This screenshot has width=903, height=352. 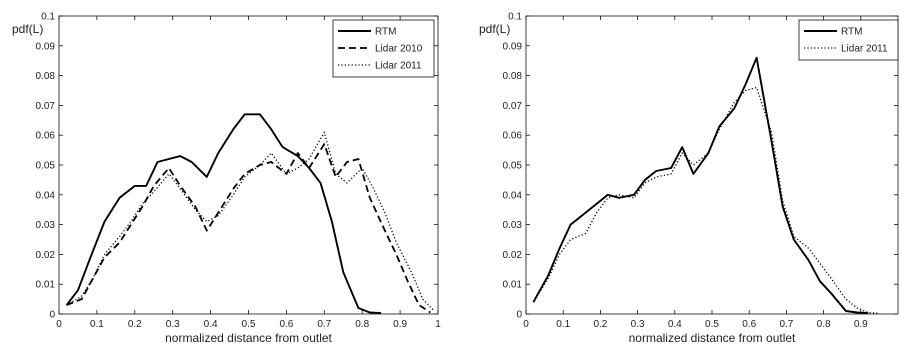 What do you see at coordinates (563, 324) in the screenshot?
I see `chart-2-x-tick-label: 0.1` at bounding box center [563, 324].